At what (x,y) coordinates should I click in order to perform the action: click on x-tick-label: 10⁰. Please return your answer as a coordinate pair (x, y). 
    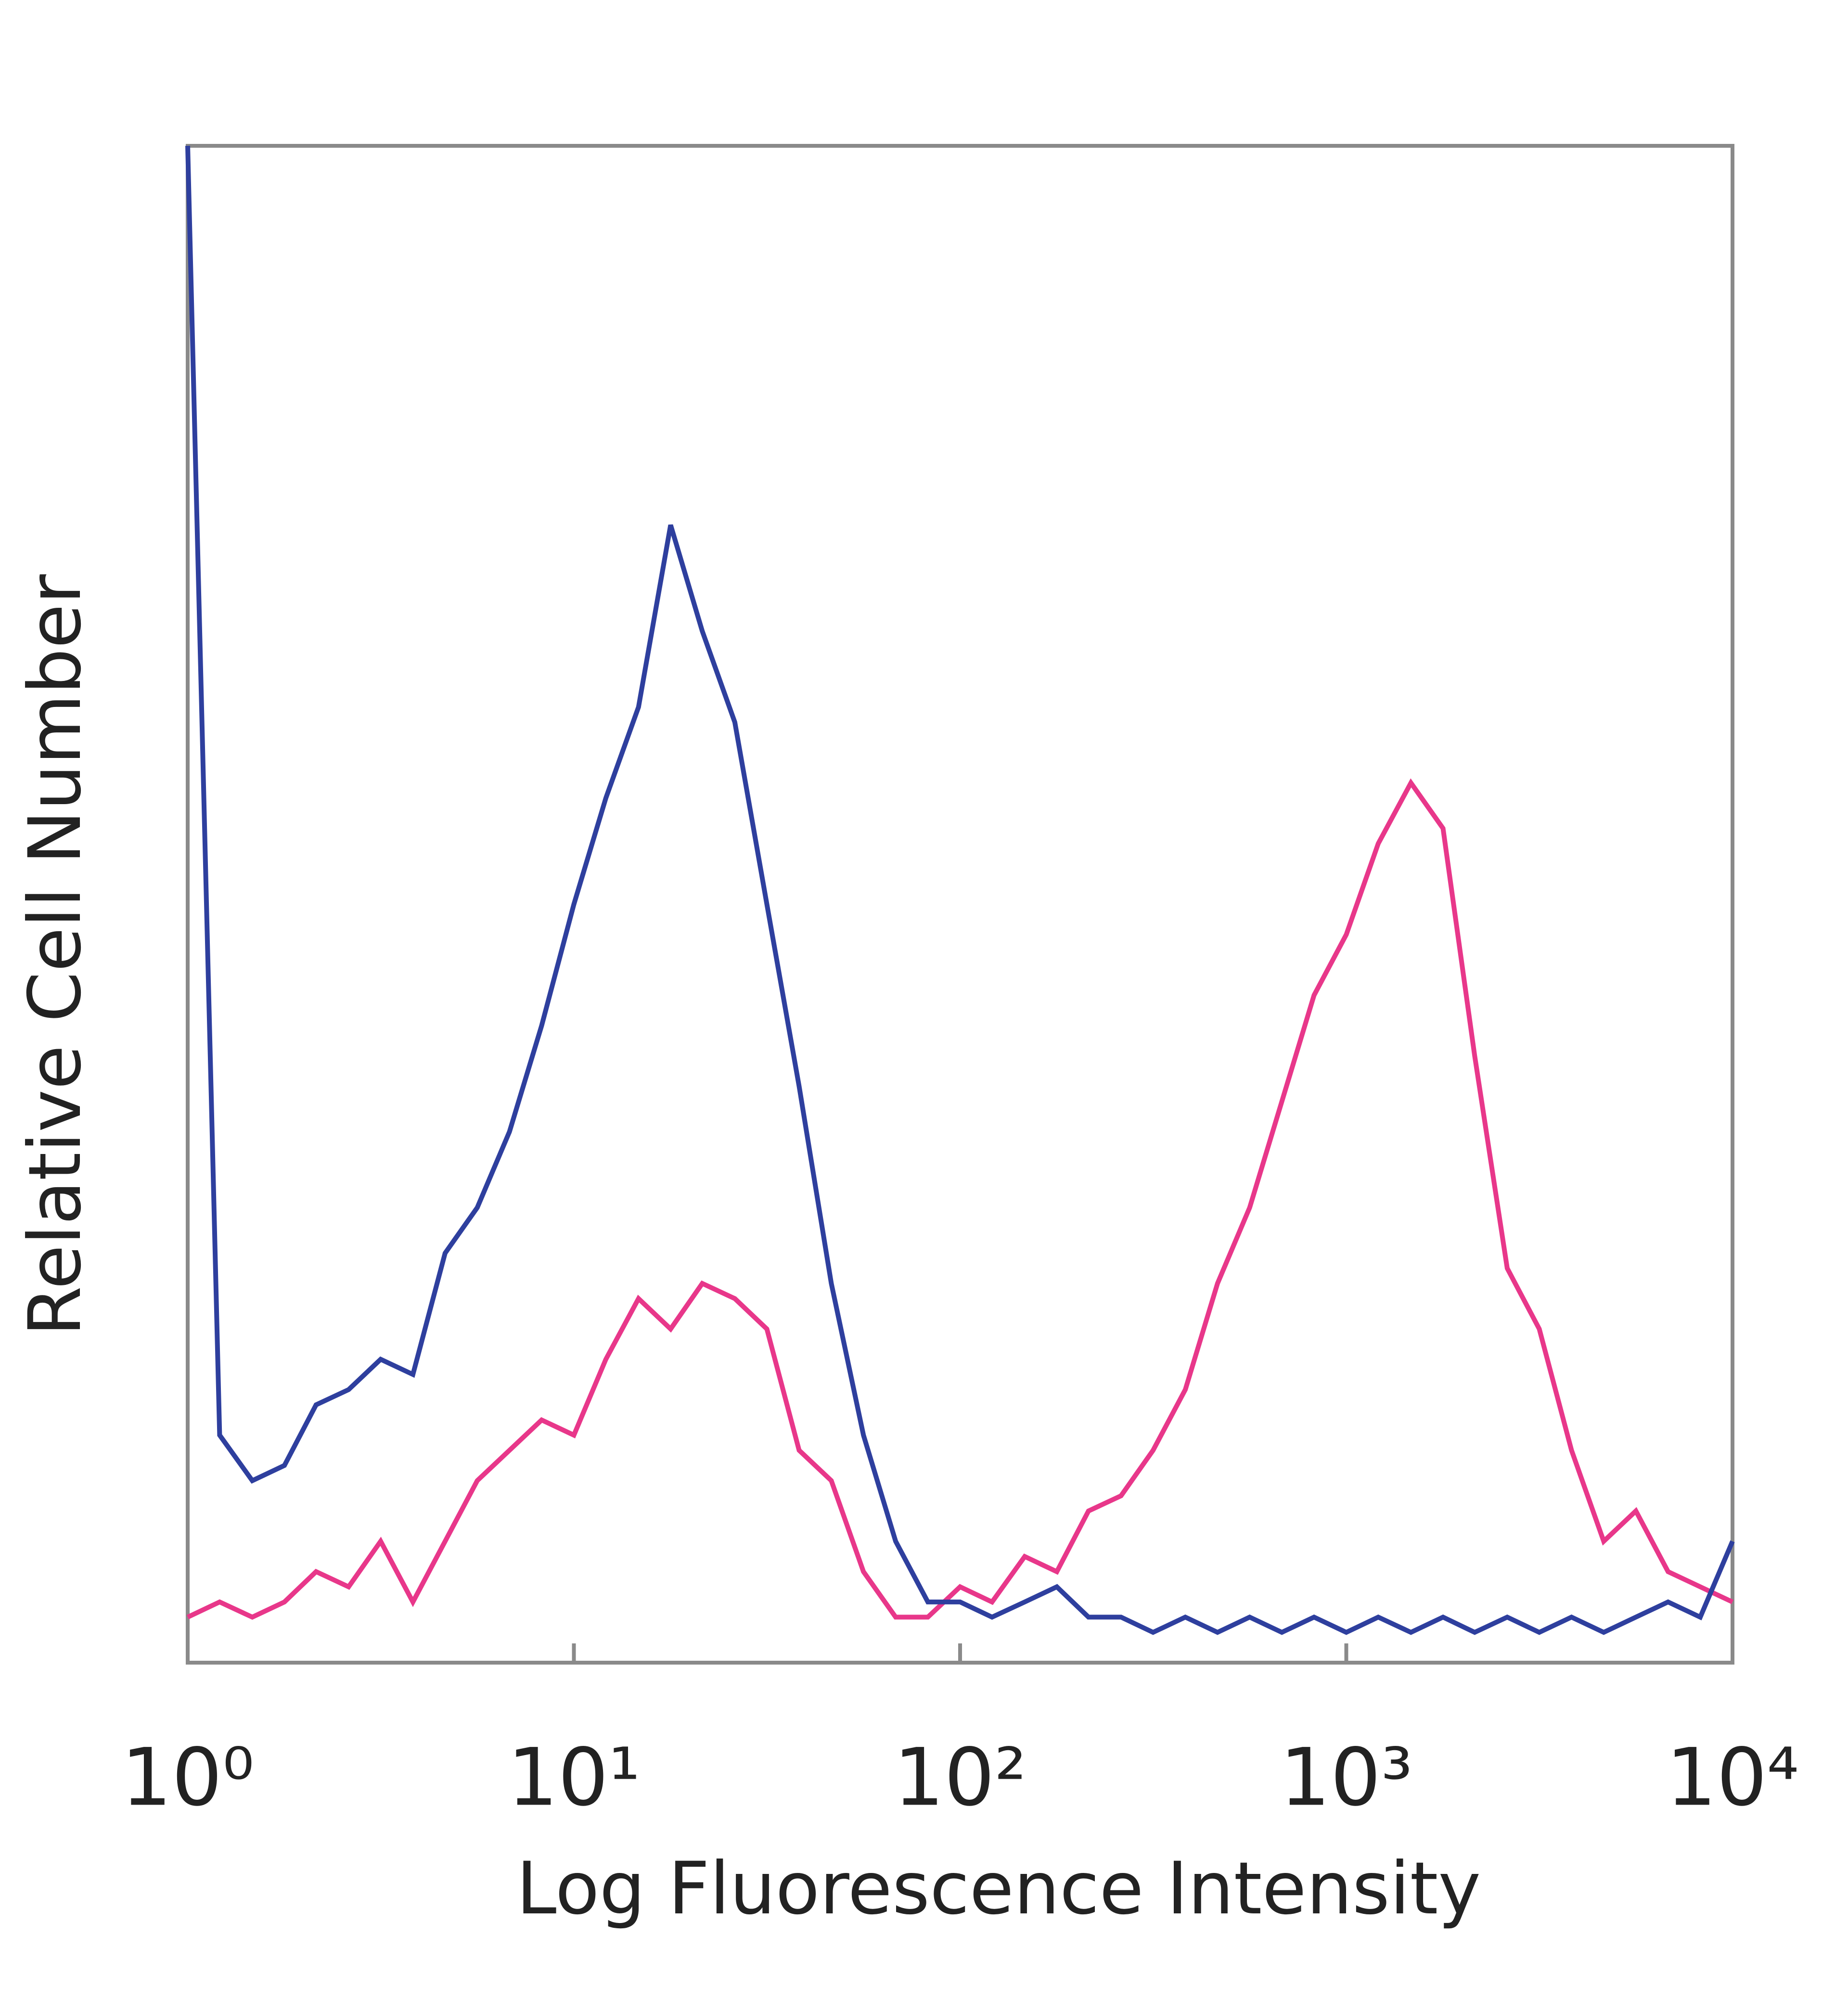
    Looking at the image, I should click on (187, 1777).